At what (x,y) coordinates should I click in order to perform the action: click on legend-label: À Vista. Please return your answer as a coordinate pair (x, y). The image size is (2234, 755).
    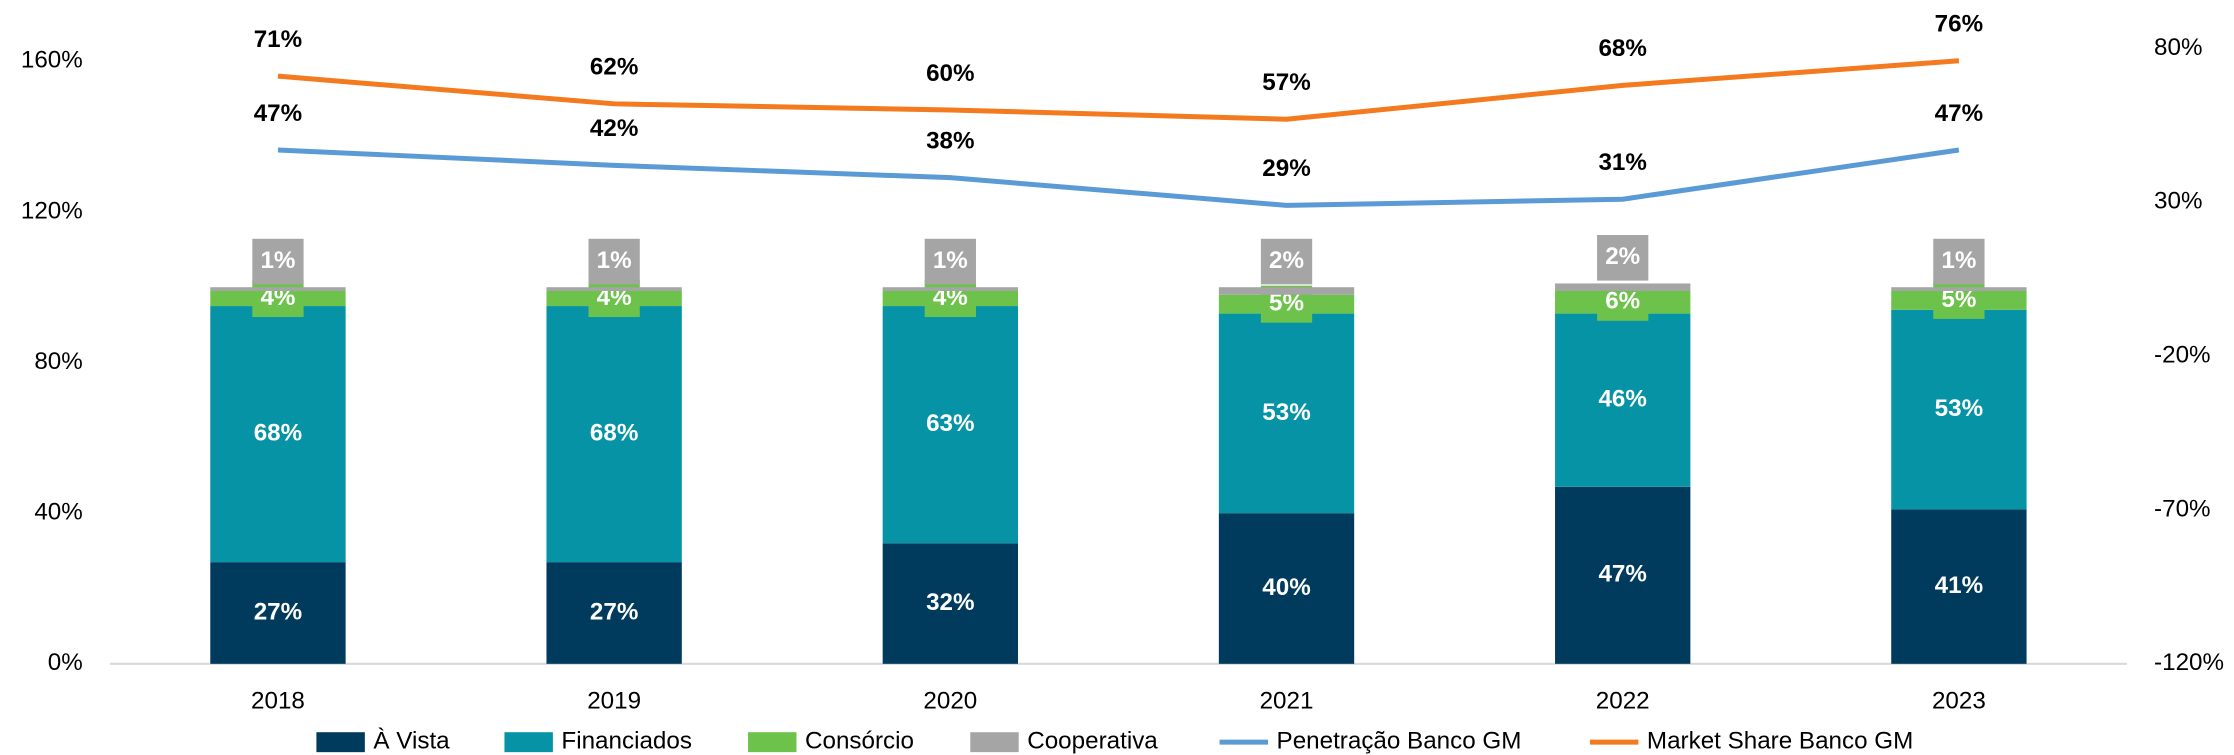
    Looking at the image, I should click on (411, 741).